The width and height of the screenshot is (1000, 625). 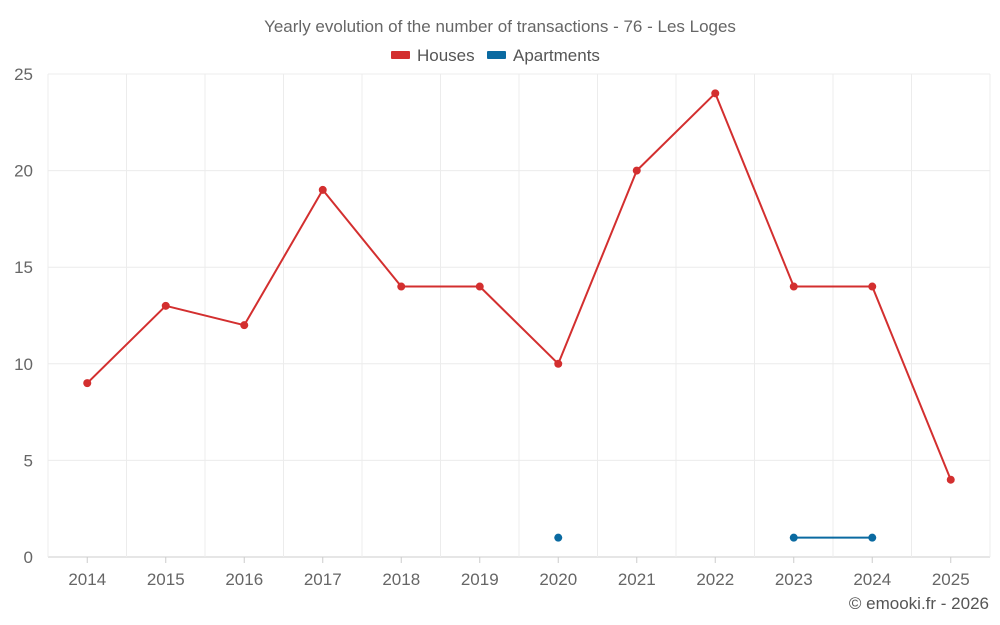 What do you see at coordinates (715, 537) in the screenshot?
I see `series-apartments` at bounding box center [715, 537].